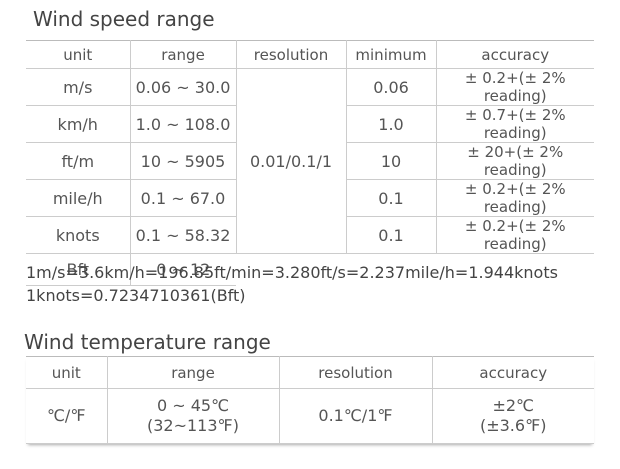 The width and height of the screenshot is (620, 469). Describe the element at coordinates (390, 54) in the screenshot. I see `header-cell: minimum` at that location.